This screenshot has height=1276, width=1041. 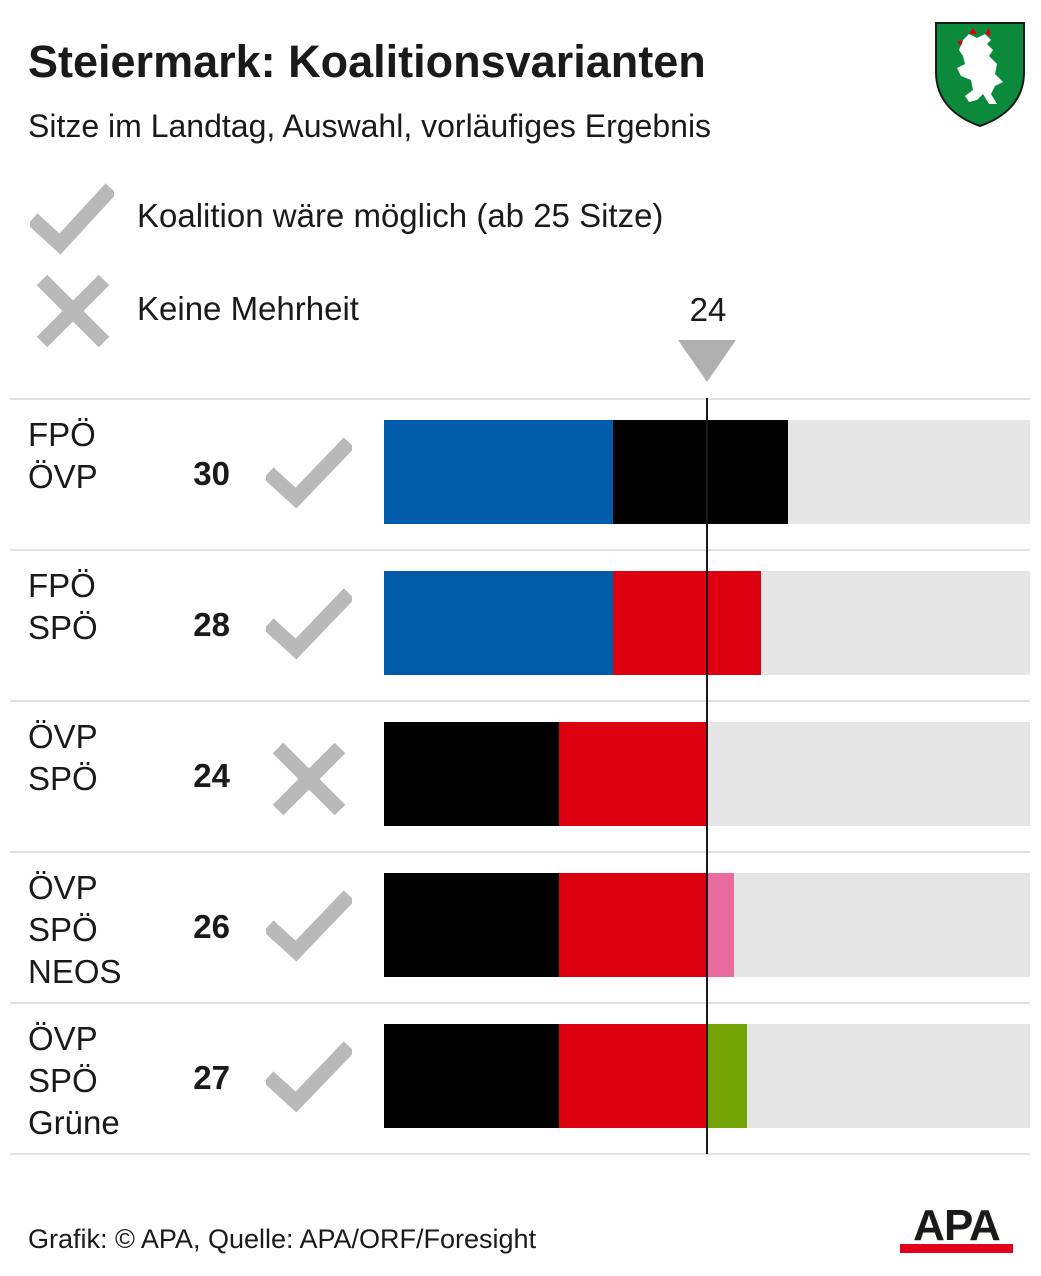 I want to click on apa-logo: APA, so click(x=956, y=1227).